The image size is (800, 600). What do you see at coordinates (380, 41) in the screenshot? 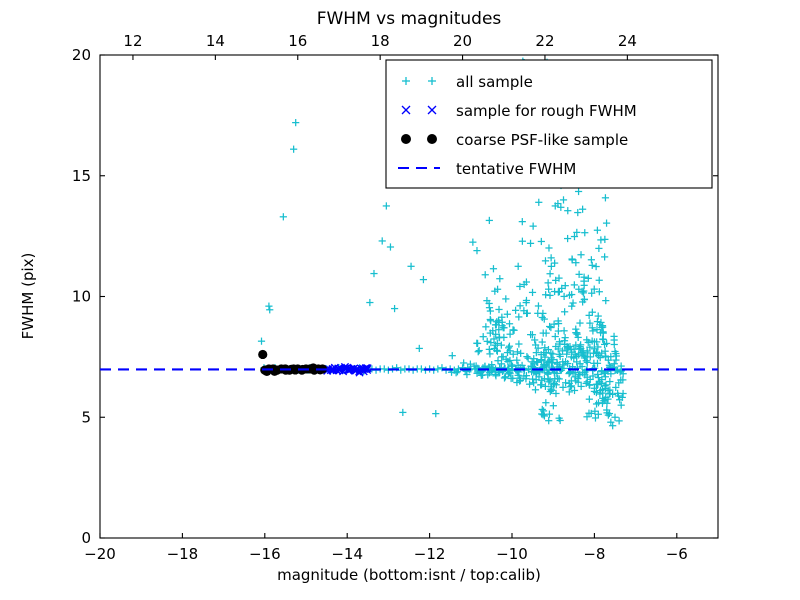
I see `x-tick-label-top: 18` at bounding box center [380, 41].